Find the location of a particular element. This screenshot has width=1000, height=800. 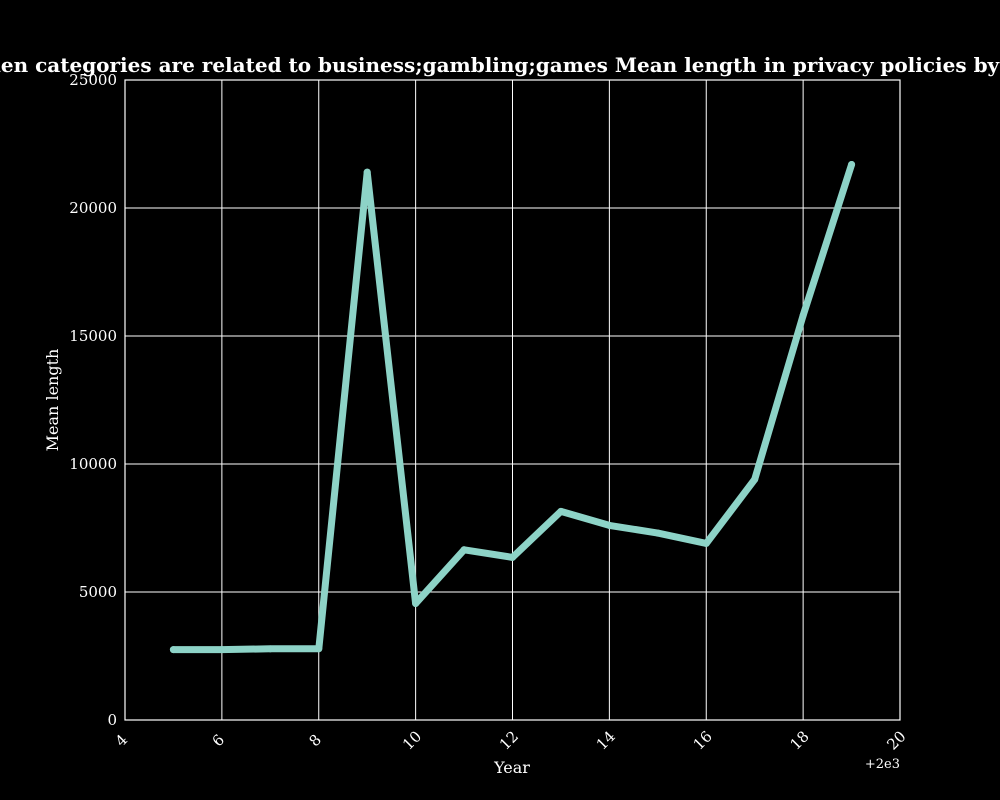

y-tick-label: 10000 is located at coordinates (93, 464).